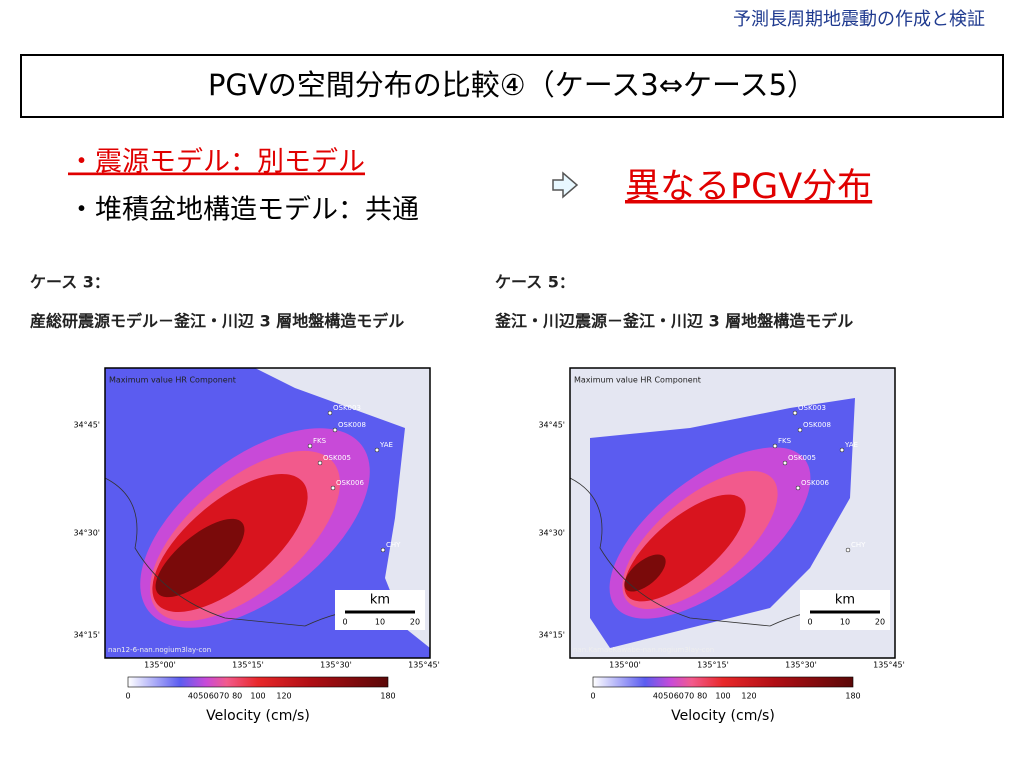 This screenshot has width=1024, height=768. I want to click on header-subtitle: 予測長周期地震動の作成と検証, so click(859, 19).